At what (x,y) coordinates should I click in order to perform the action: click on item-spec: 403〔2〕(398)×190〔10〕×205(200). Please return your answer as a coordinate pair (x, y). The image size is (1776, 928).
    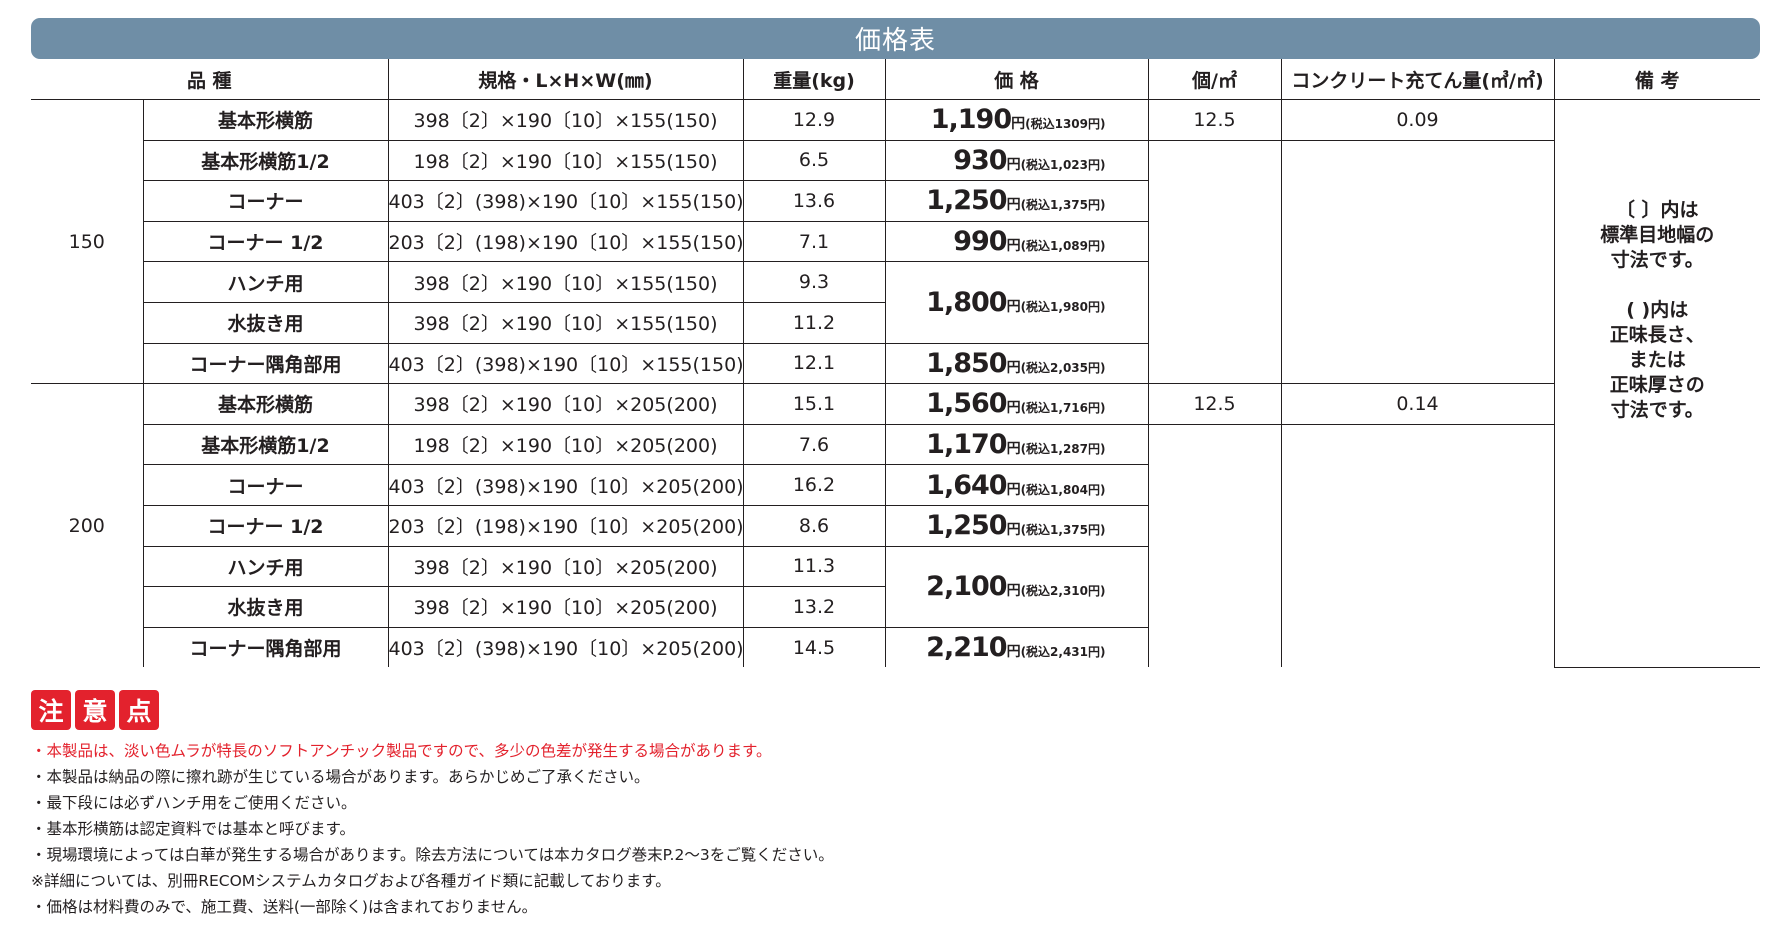
    Looking at the image, I should click on (565, 647).